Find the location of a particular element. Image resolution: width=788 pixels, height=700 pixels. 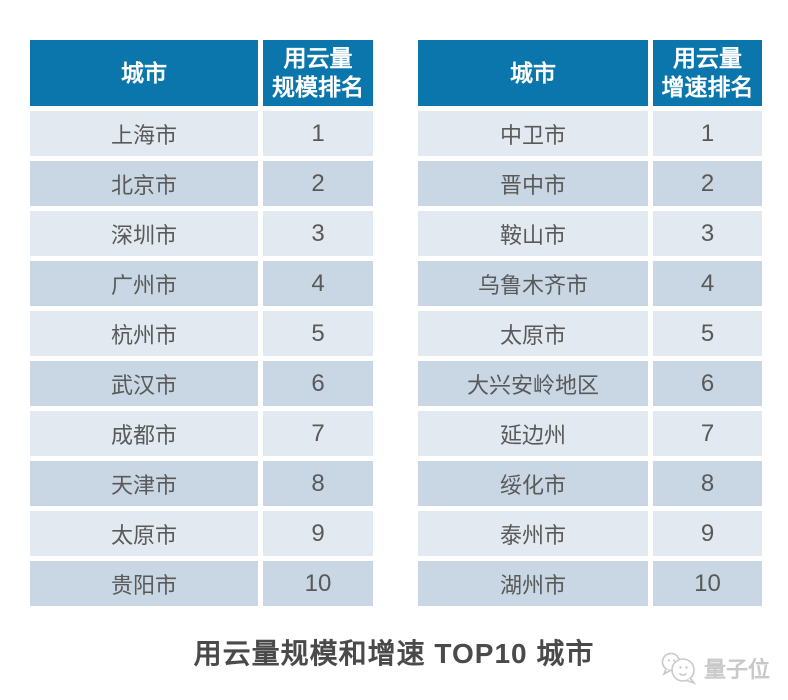

city-cell: 杭州市 is located at coordinates (144, 333).